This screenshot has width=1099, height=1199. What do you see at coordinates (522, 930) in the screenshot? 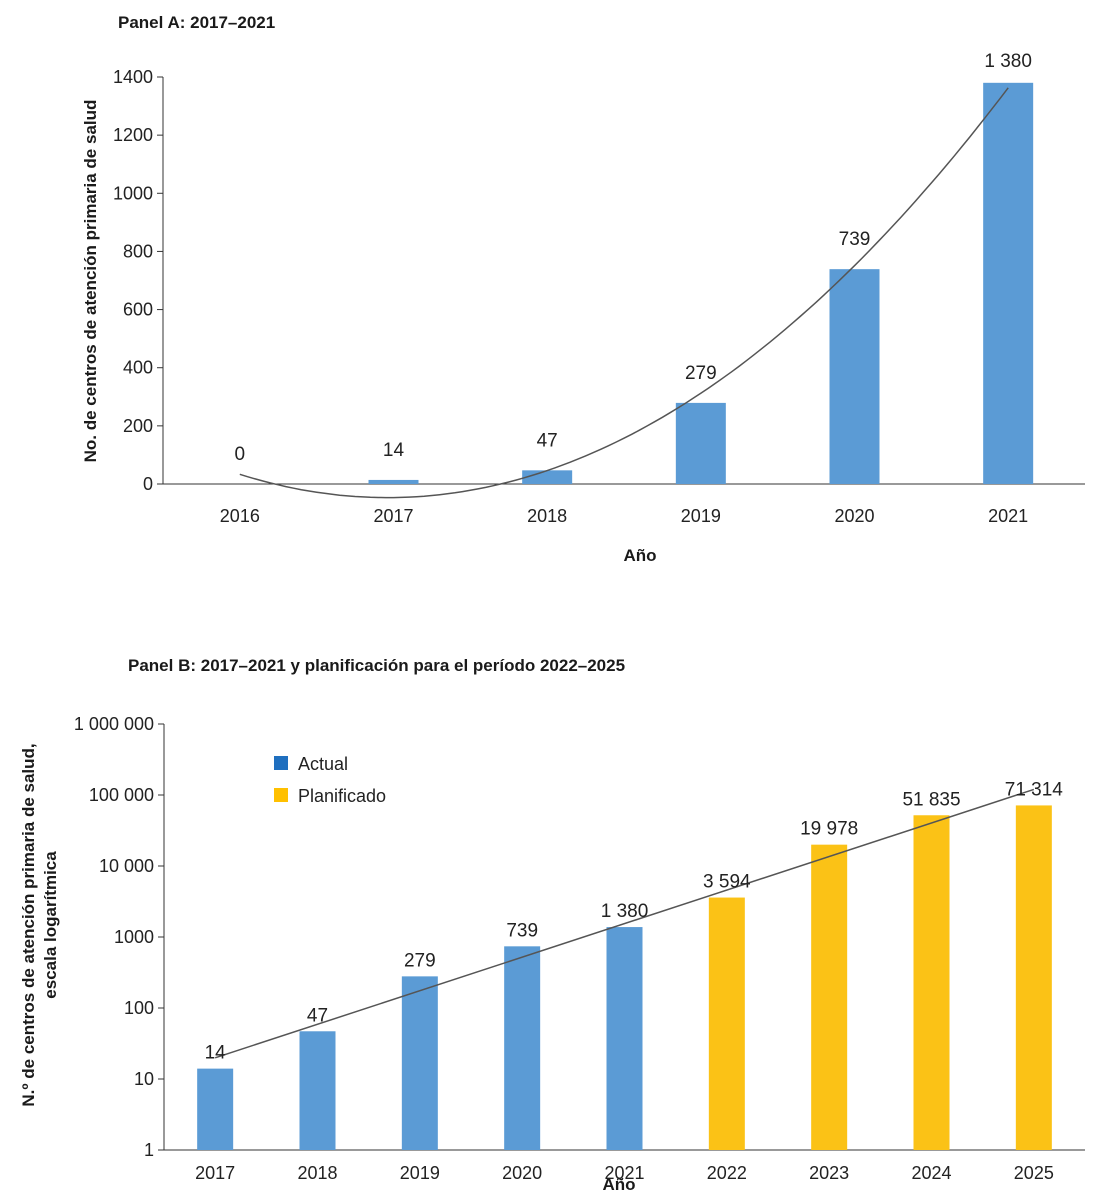
I see `panel-b-data-label: 739` at bounding box center [522, 930].